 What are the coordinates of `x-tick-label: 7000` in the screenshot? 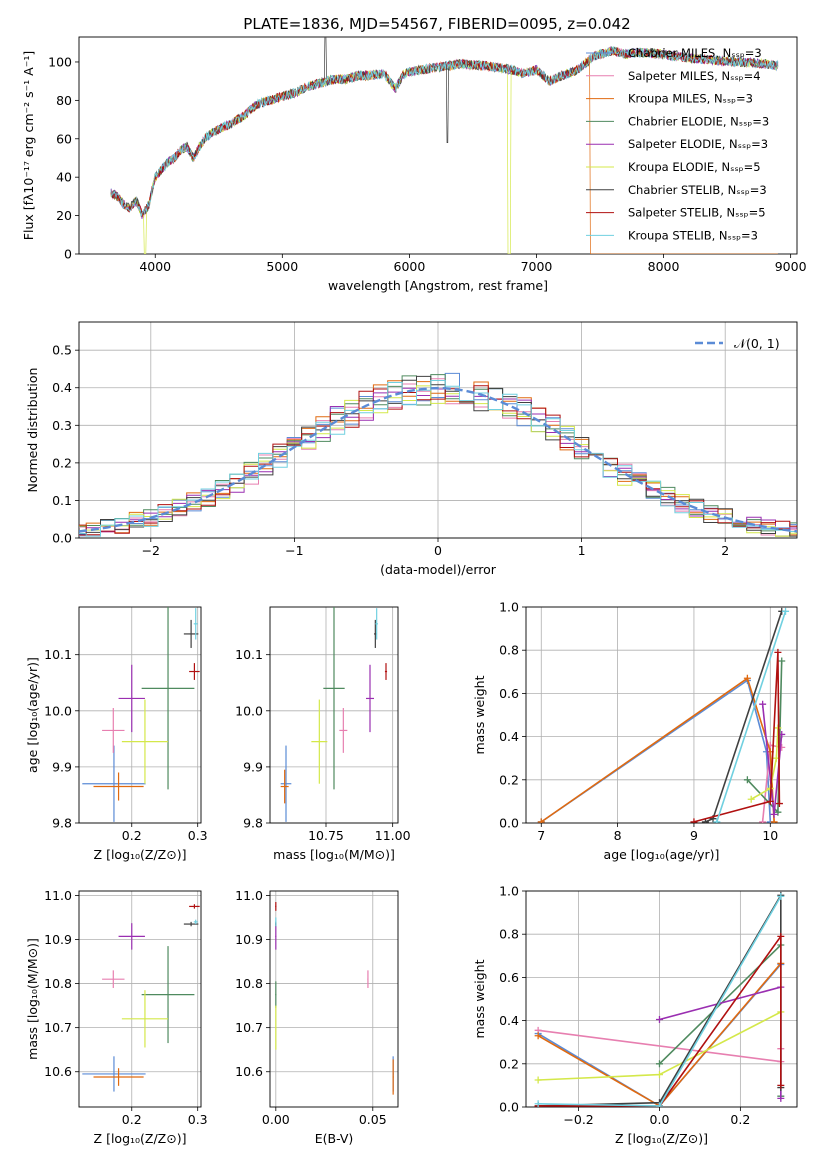 It's located at (537, 266).